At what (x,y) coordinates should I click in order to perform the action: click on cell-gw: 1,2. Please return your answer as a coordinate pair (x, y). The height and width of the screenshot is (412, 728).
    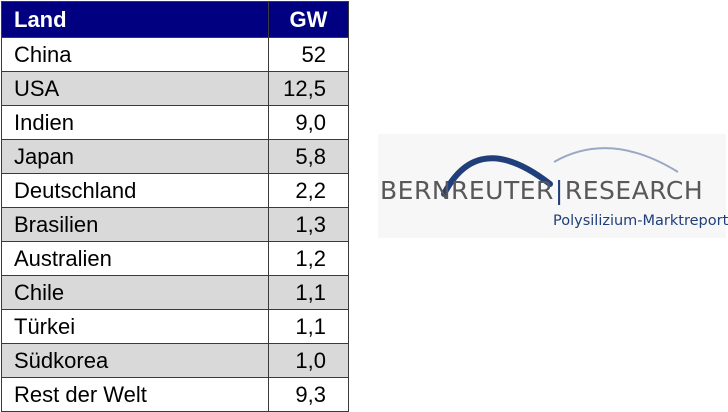
    Looking at the image, I should click on (308, 258).